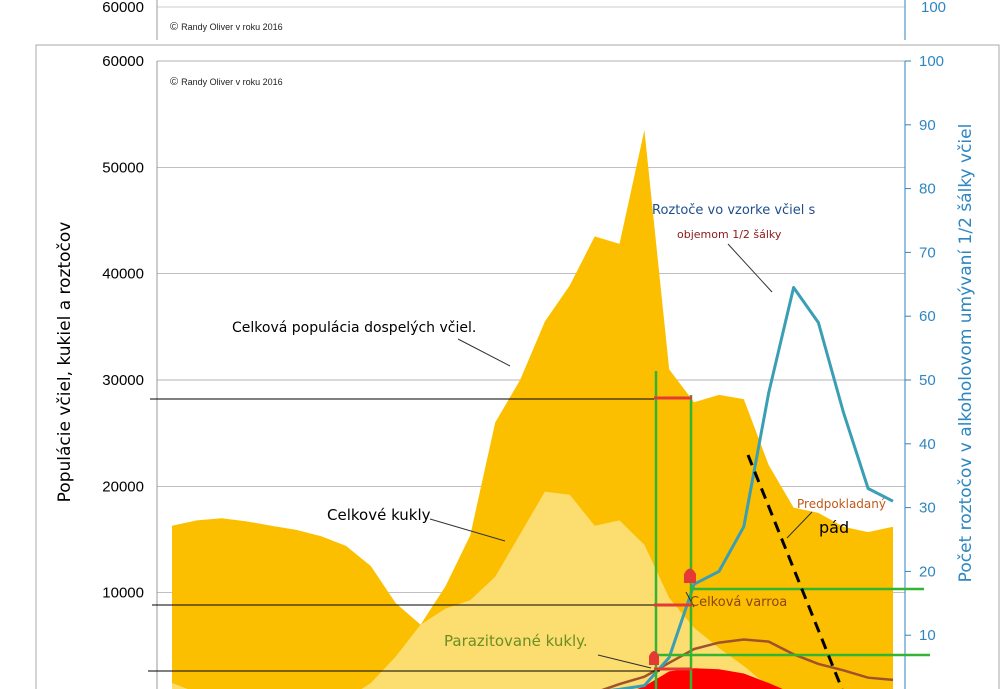 This screenshot has width=1005, height=689. Describe the element at coordinates (673, 533) in the screenshot. I see `red-markers` at that location.